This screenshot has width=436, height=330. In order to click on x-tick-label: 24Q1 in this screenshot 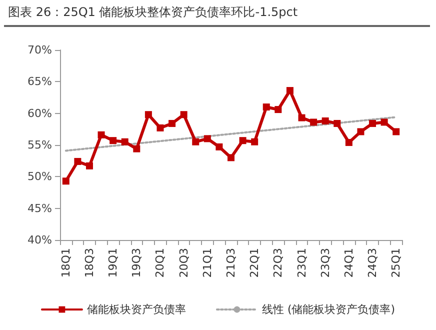, I will do `click(349, 263)`.